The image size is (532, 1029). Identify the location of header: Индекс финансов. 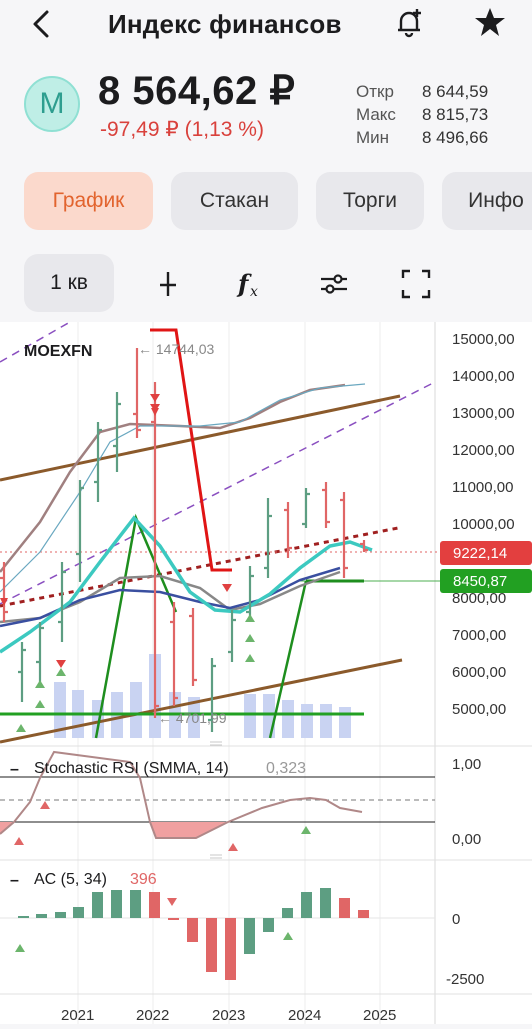
(266, 25).